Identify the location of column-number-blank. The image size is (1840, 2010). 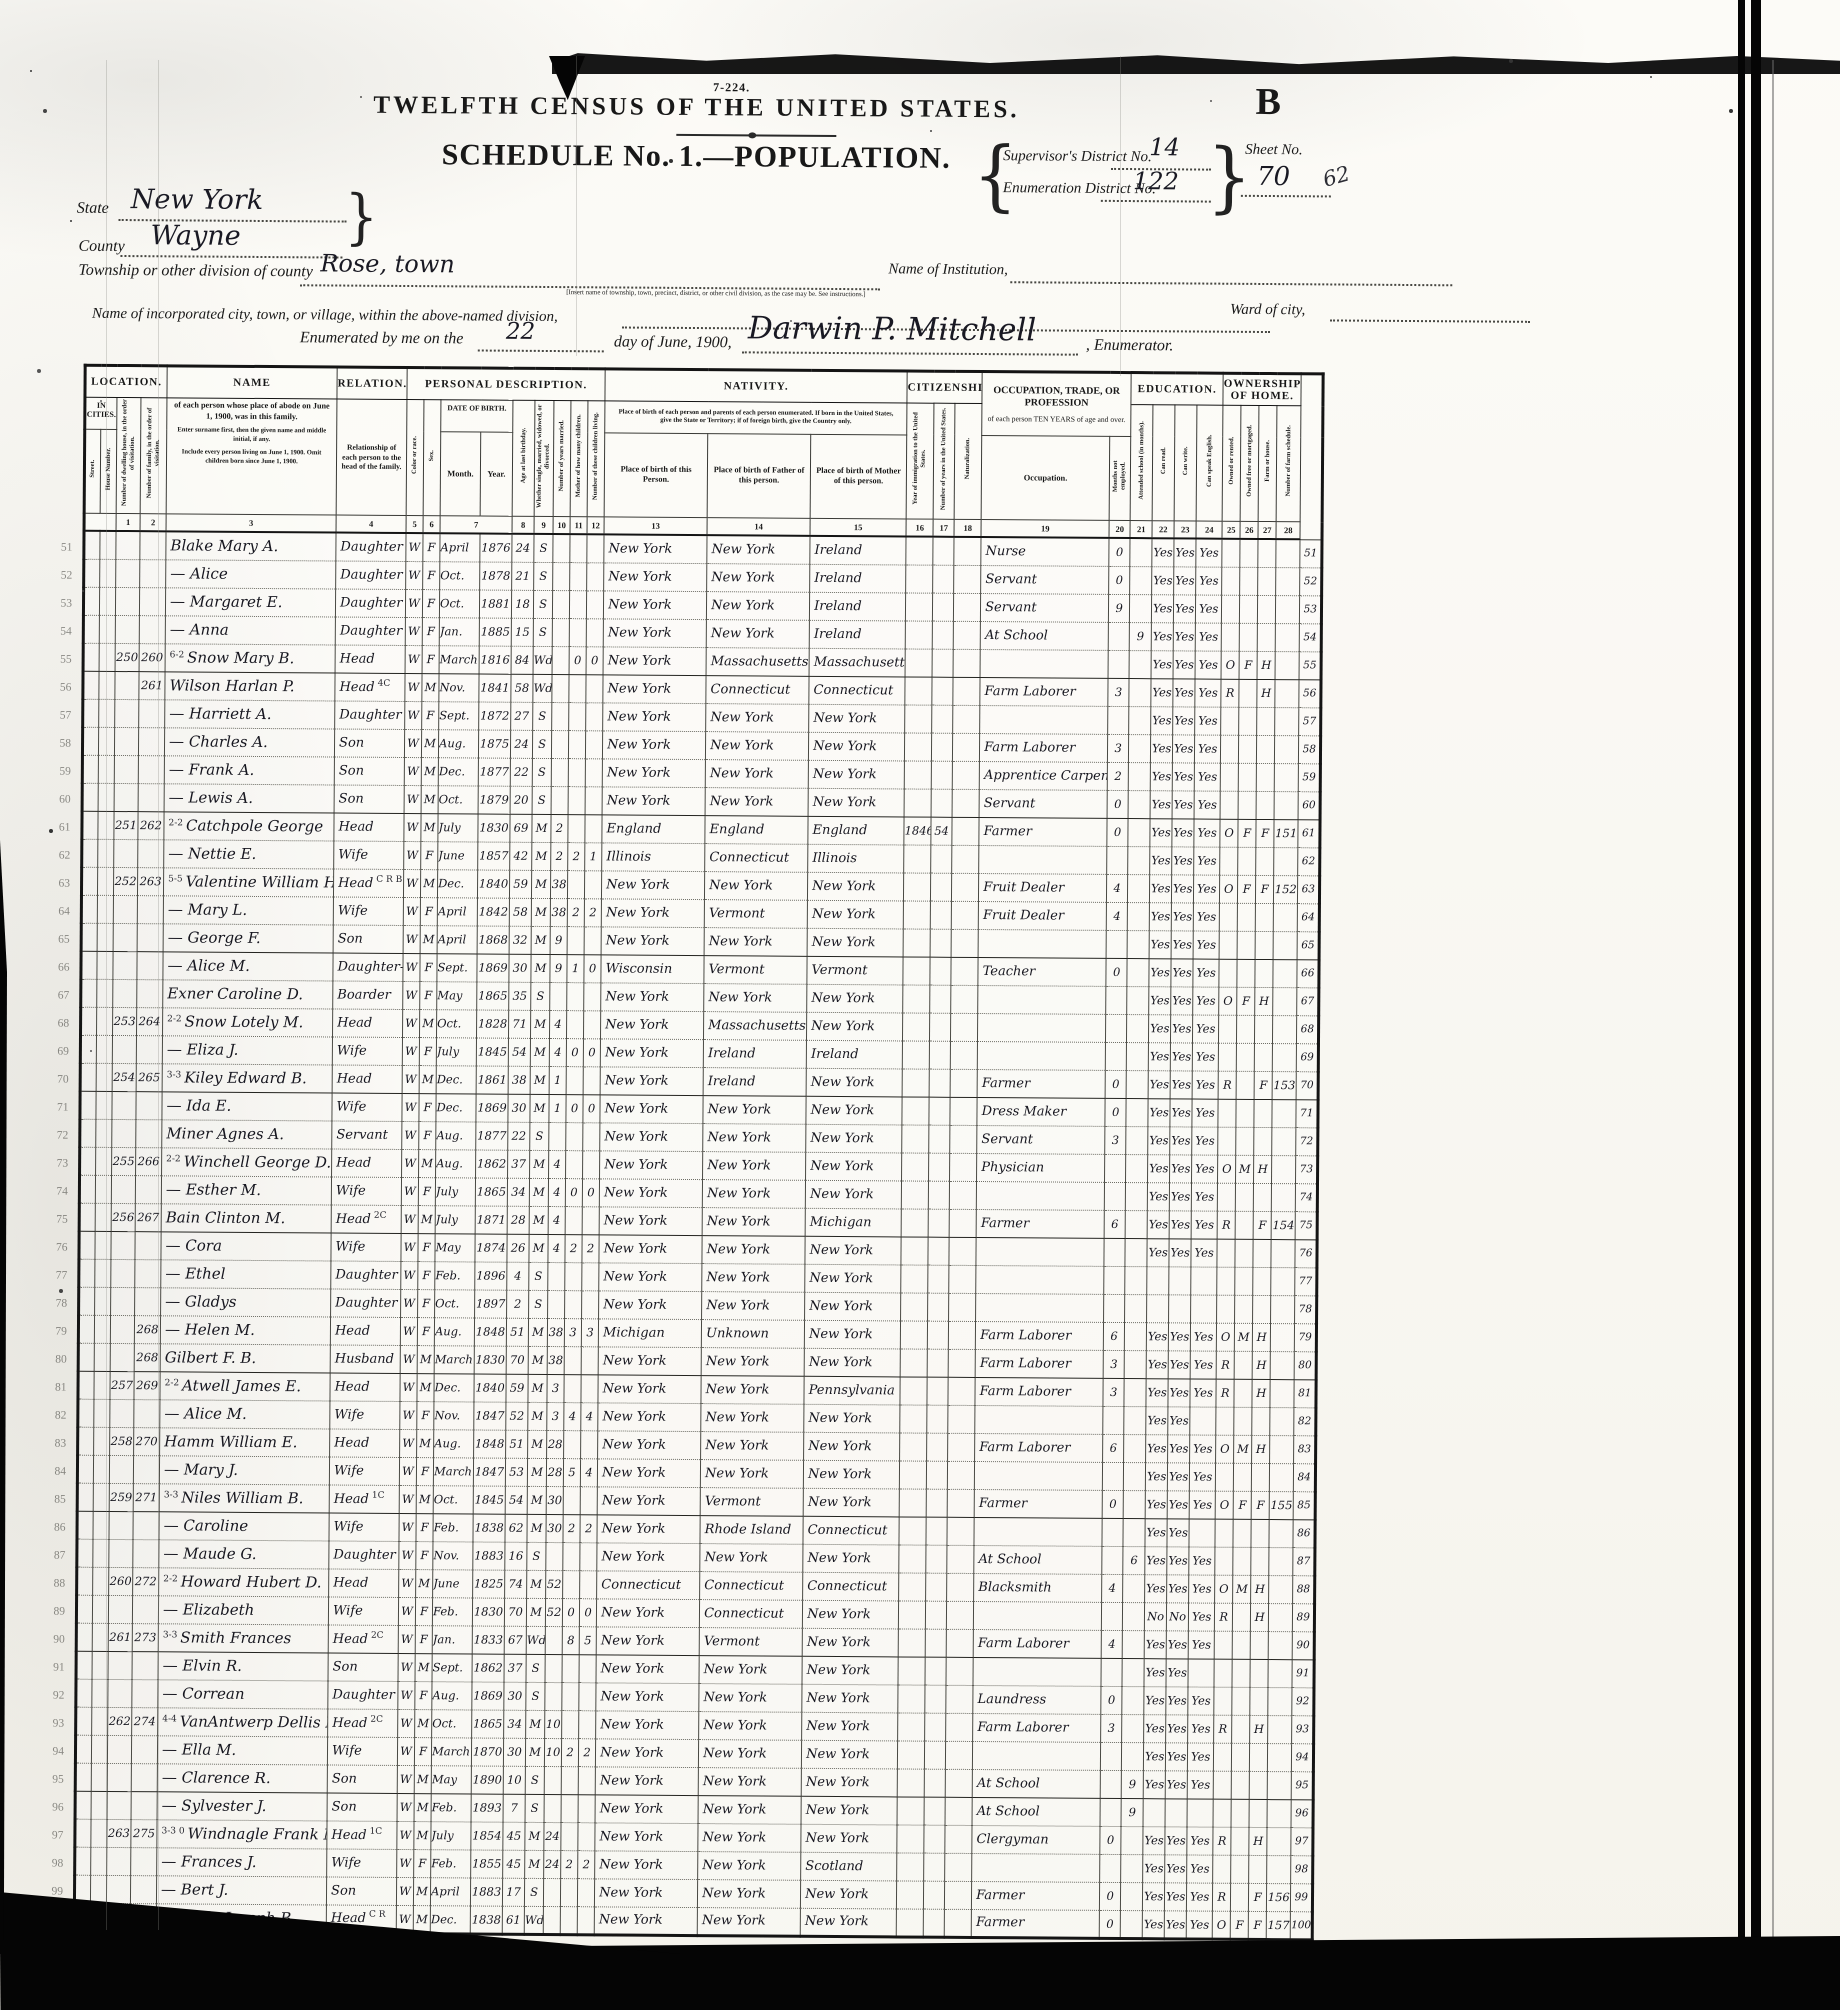
(100, 522).